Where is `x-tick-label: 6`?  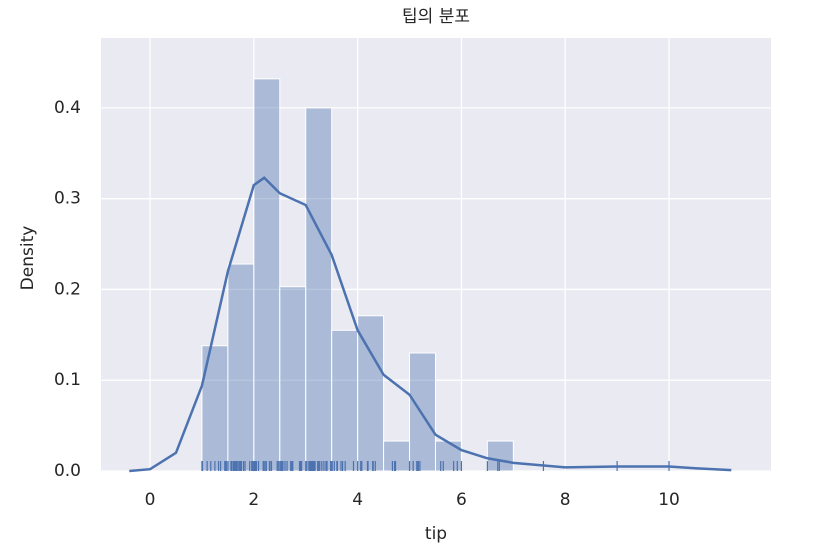 x-tick-label: 6 is located at coordinates (461, 500).